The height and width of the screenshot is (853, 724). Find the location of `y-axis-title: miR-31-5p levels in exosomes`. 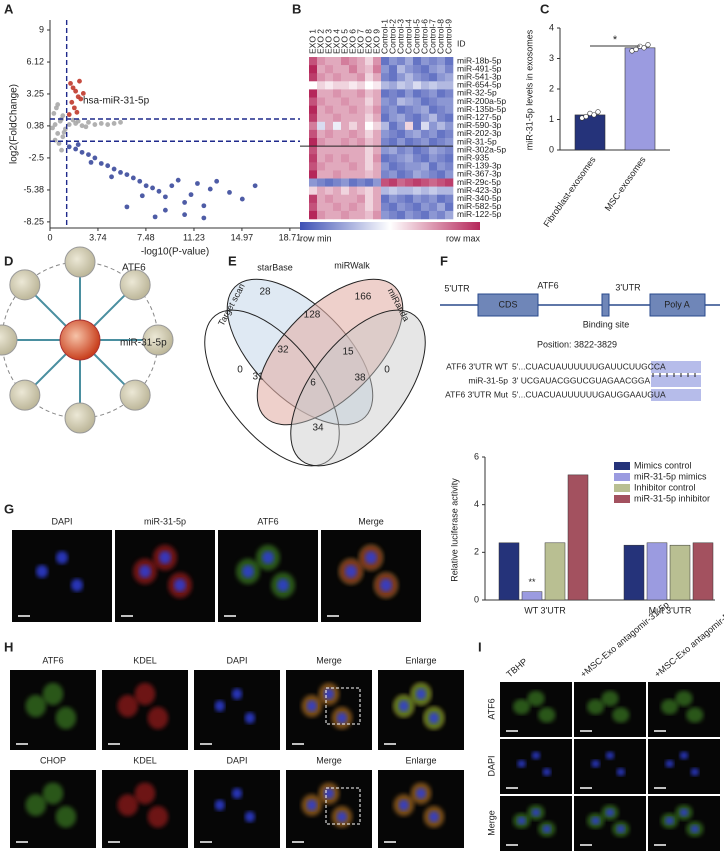

y-axis-title: miR-31-5p levels in exosomes is located at coordinates (529, 89).